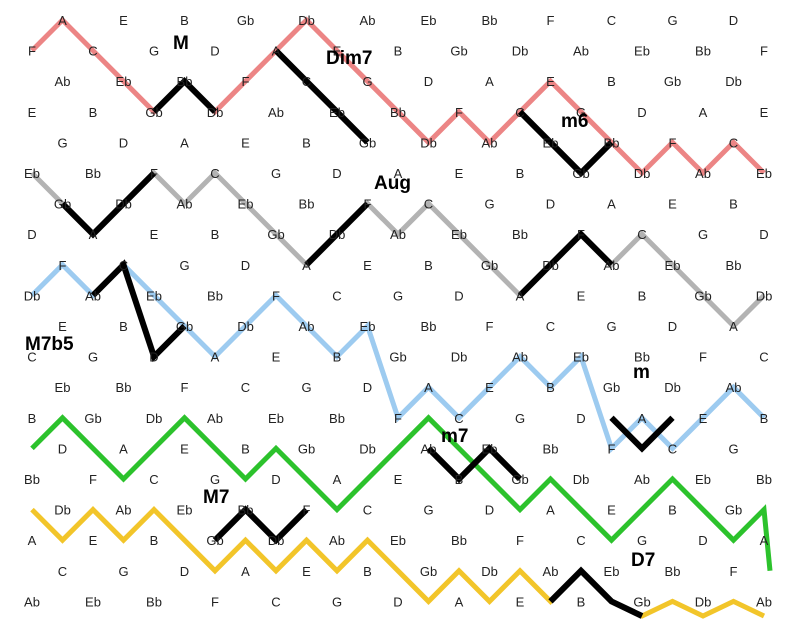  Describe the element at coordinates (181, 43) in the screenshot. I see `chord-label-major: M` at that location.